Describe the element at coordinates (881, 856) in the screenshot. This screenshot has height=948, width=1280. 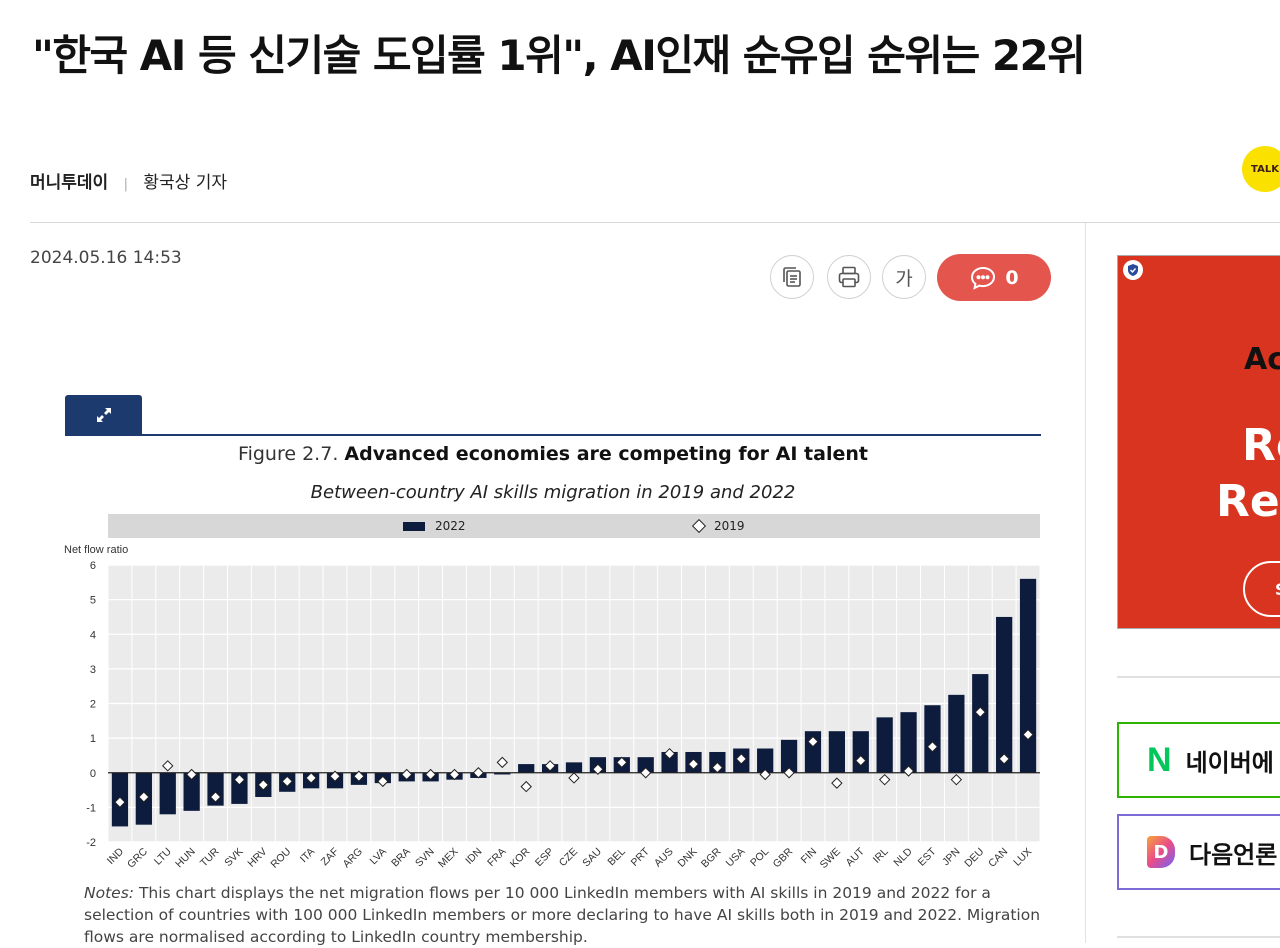
I see `x-tick-label: IRL` at that location.